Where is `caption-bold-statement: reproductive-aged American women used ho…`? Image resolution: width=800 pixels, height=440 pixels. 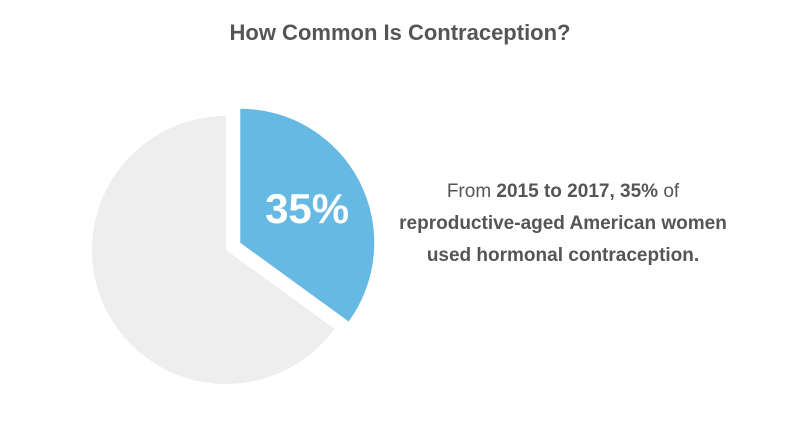
caption-bold-statement: reproductive-aged American women used ho… is located at coordinates (563, 239).